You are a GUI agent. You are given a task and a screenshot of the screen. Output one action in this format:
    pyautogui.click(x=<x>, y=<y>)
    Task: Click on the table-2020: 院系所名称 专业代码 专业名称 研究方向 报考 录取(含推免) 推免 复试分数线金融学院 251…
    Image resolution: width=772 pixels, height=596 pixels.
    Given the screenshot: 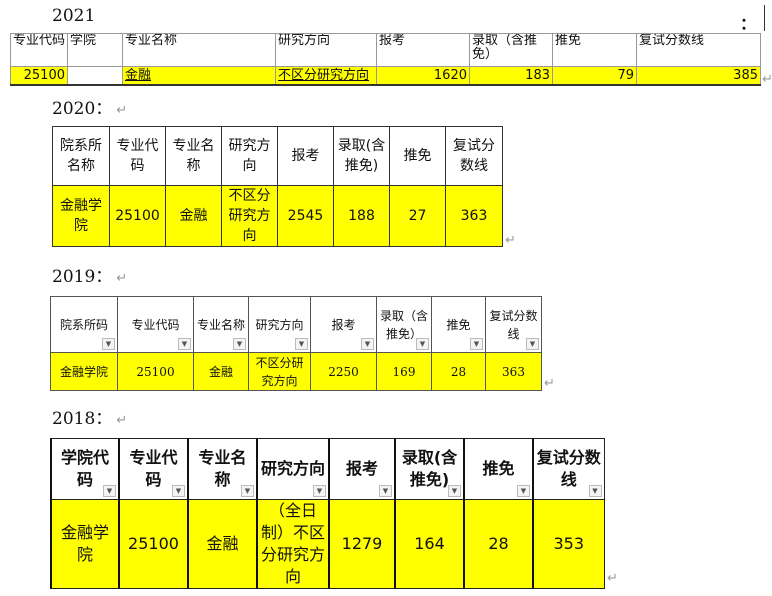 What is the action you would take?
    pyautogui.click(x=277, y=186)
    